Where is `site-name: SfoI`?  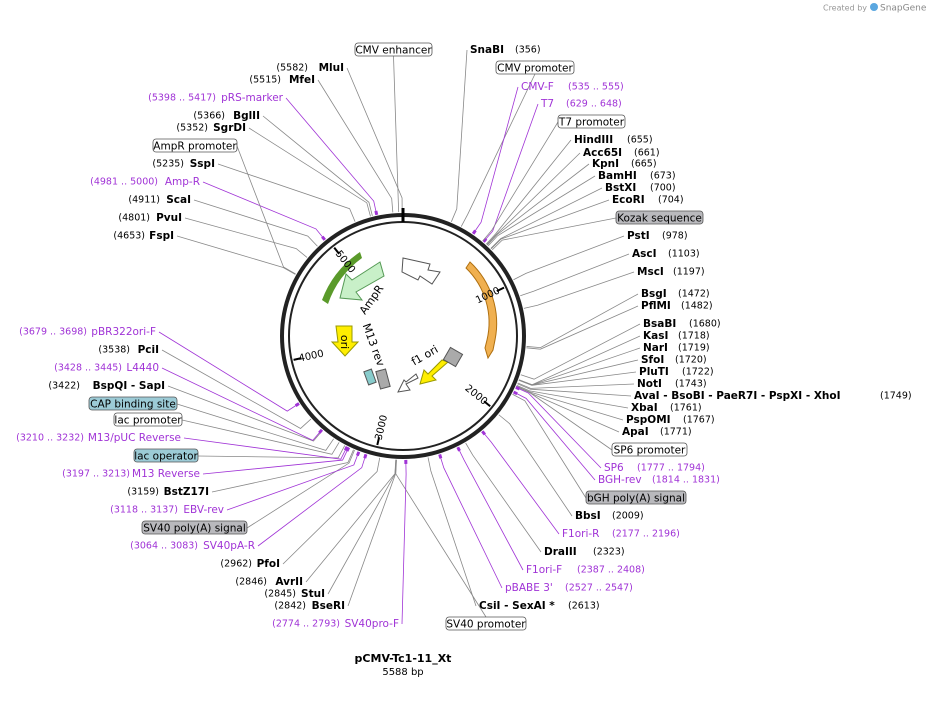 site-name: SfoI is located at coordinates (652, 360).